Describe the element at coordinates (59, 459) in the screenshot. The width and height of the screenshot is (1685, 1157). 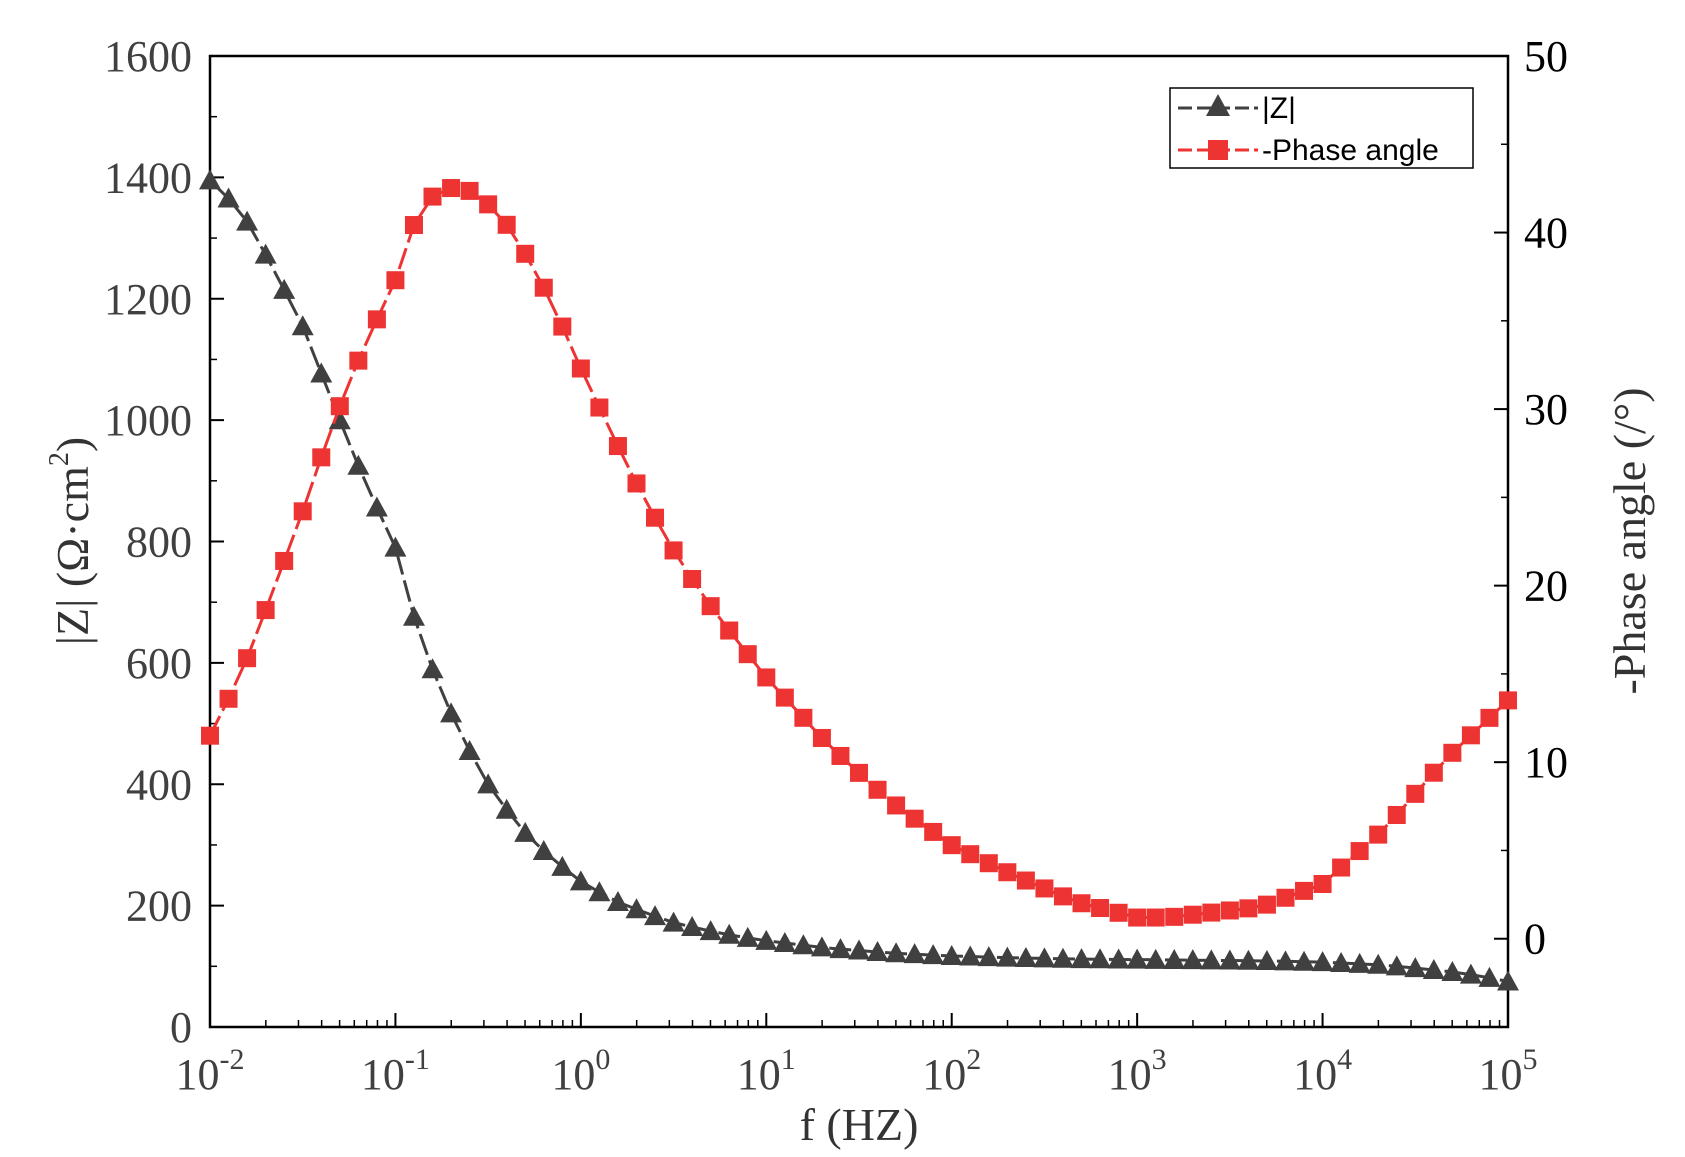
I see `y-left-title-sup: 2` at that location.